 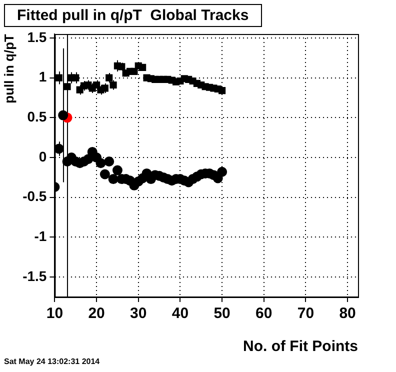 I want to click on x-tick-label: 70, so click(x=305, y=313).